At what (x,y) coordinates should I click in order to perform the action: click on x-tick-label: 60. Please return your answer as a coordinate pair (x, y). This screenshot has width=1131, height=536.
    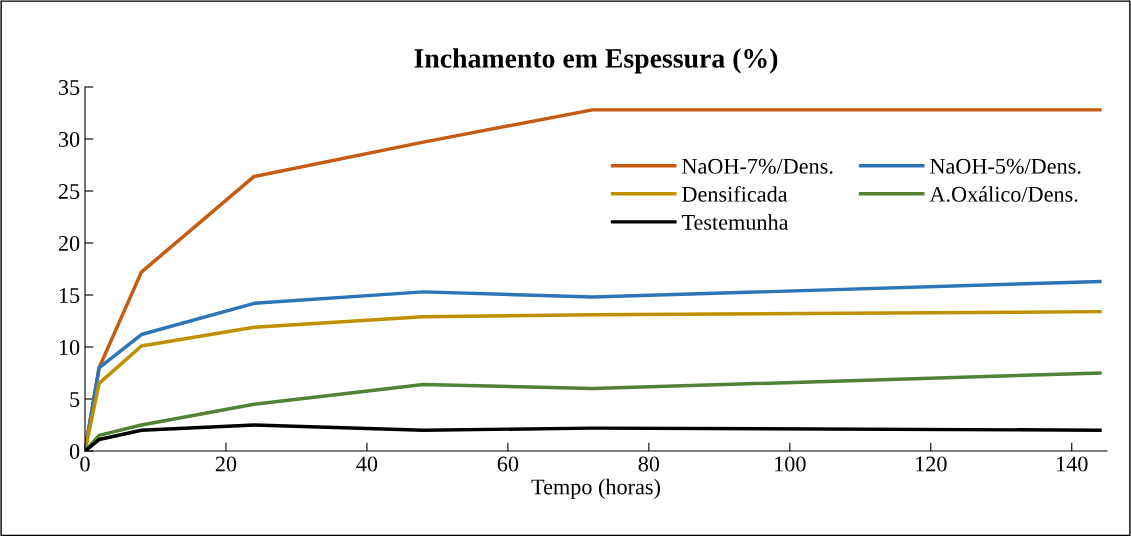
    Looking at the image, I should click on (508, 464).